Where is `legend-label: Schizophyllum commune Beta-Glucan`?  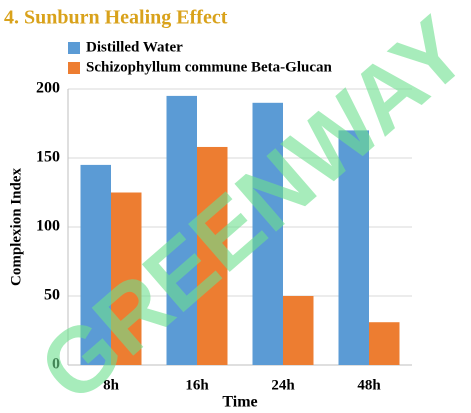 legend-label: Schizophyllum commune Beta-Glucan is located at coordinates (209, 67).